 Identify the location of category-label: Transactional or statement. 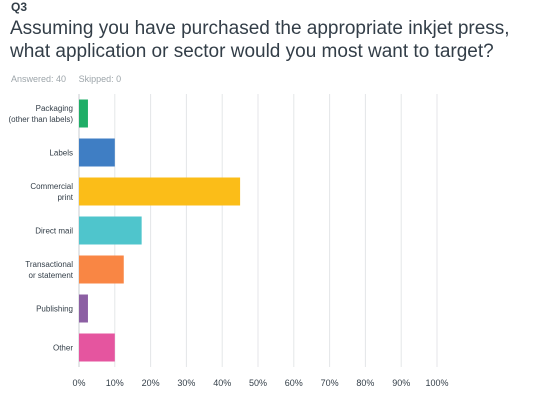
(49, 270).